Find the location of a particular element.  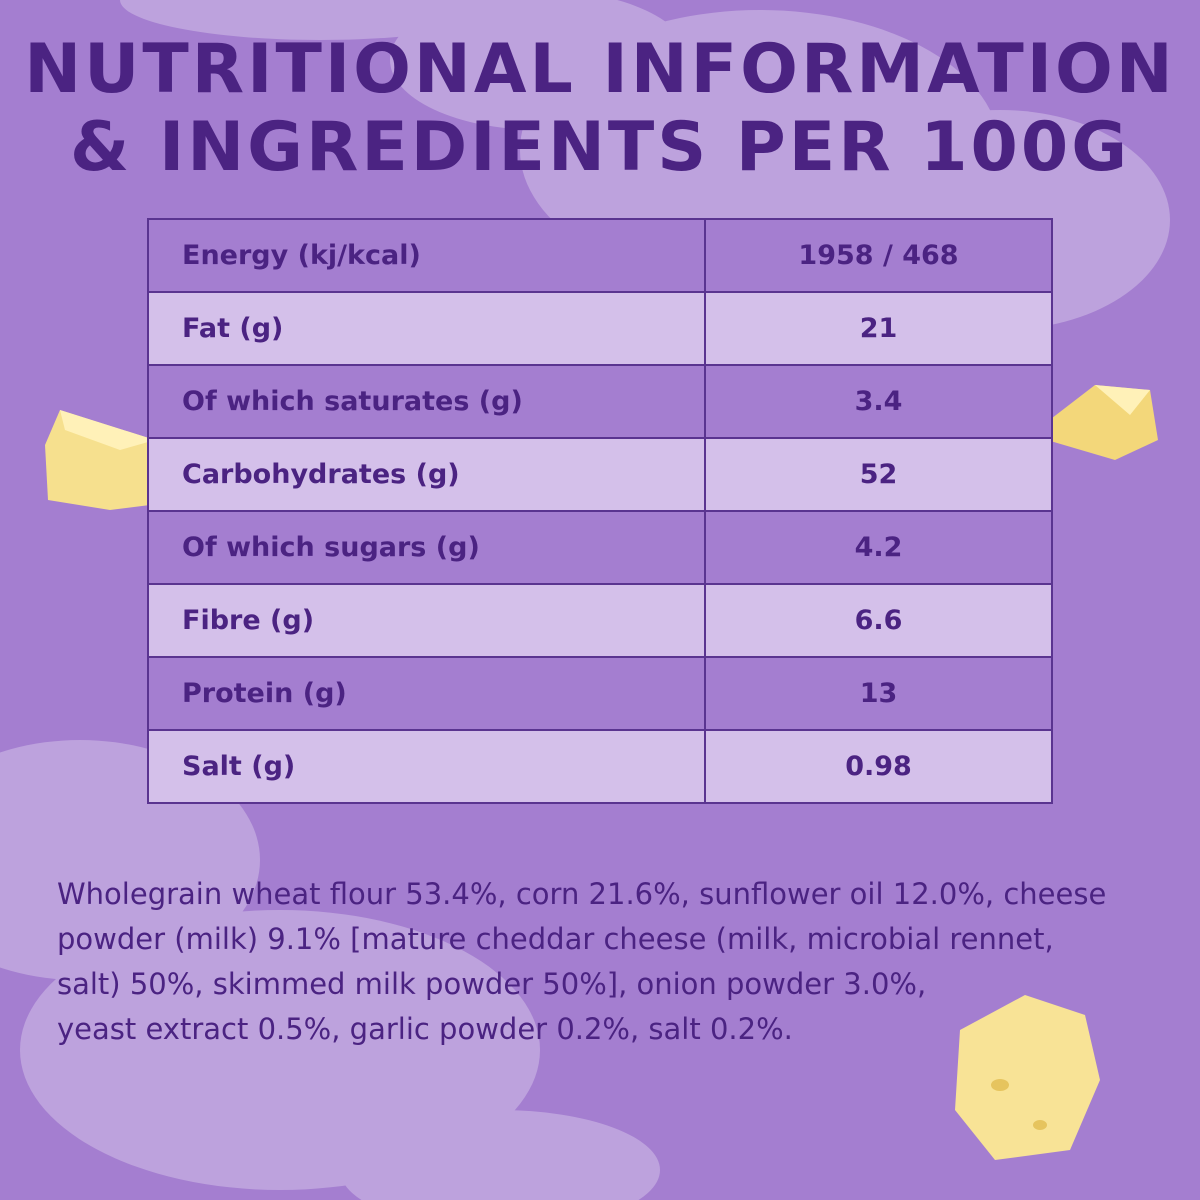

nutrient-value: 0.98 is located at coordinates (878, 766).